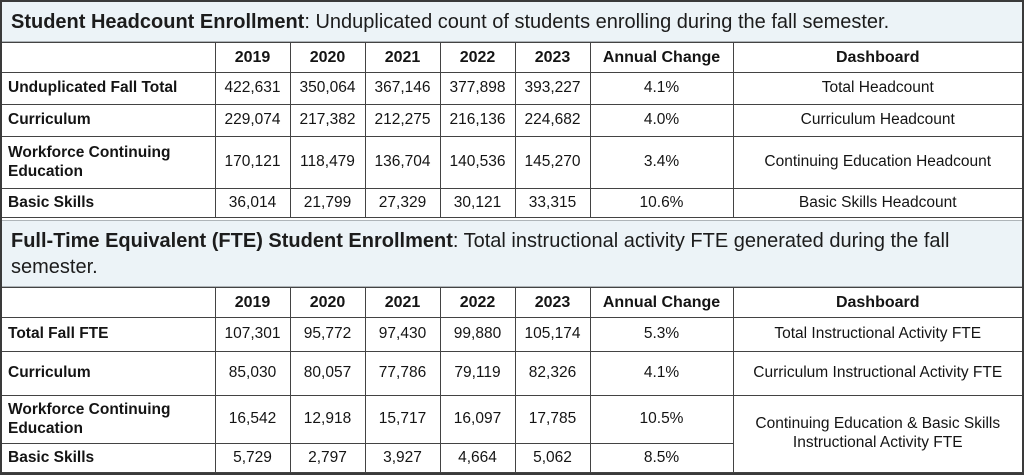 The width and height of the screenshot is (1024, 475). What do you see at coordinates (402, 203) in the screenshot?
I see `value-cell: 27,329` at bounding box center [402, 203].